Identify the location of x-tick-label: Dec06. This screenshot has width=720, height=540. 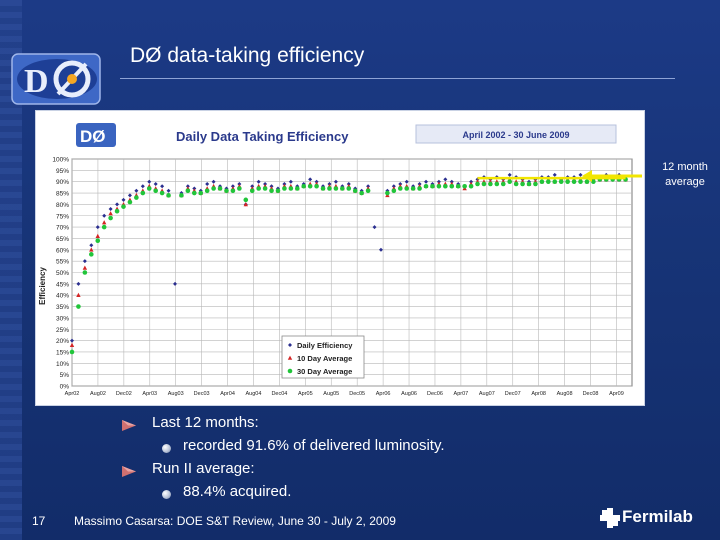
(435, 394).